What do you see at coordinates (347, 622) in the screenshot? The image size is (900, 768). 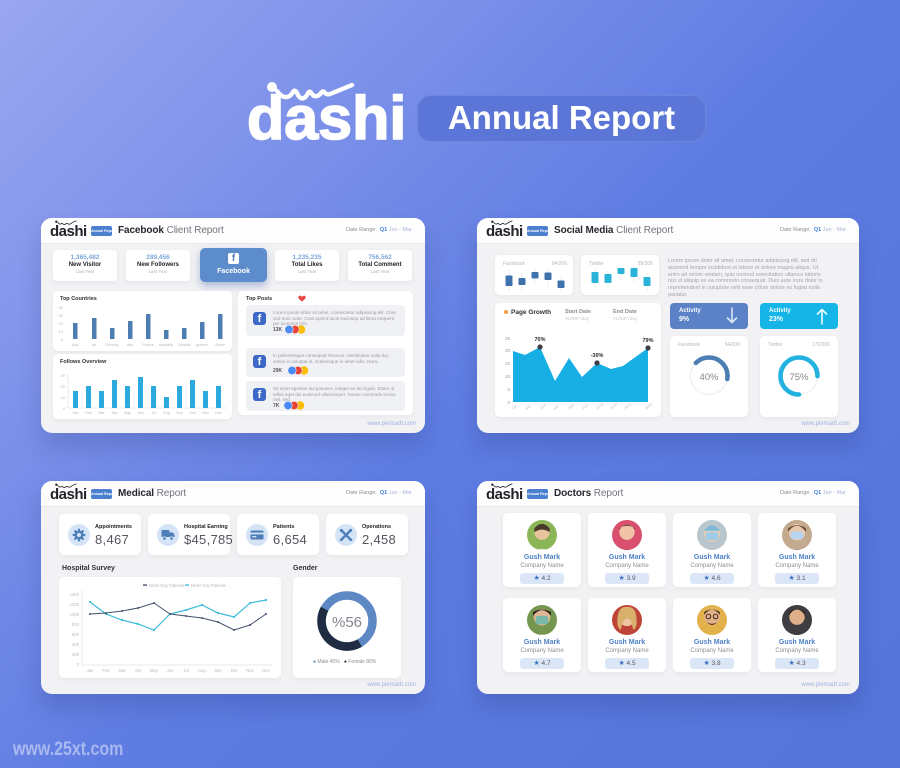 I see `svg-text: %56` at bounding box center [347, 622].